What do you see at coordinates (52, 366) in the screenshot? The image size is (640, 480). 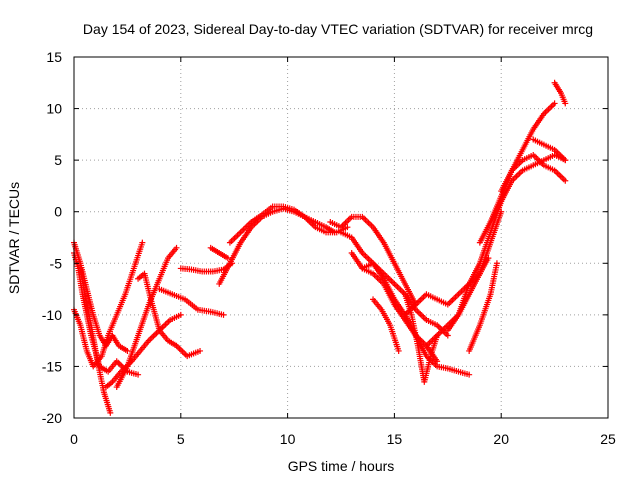 I see `y-tick-label: -15` at bounding box center [52, 366].